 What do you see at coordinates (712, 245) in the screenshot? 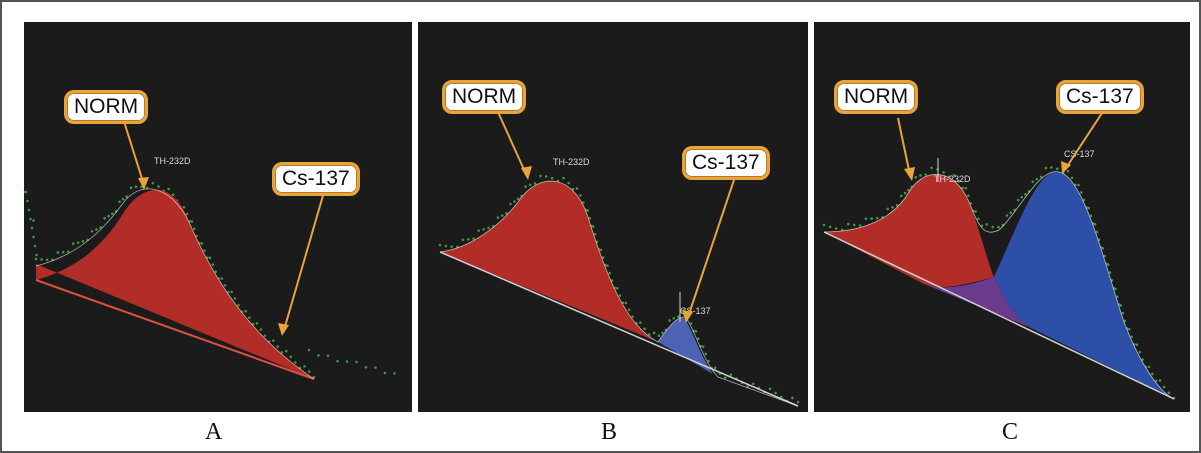
I see `arrow-cs` at bounding box center [712, 245].